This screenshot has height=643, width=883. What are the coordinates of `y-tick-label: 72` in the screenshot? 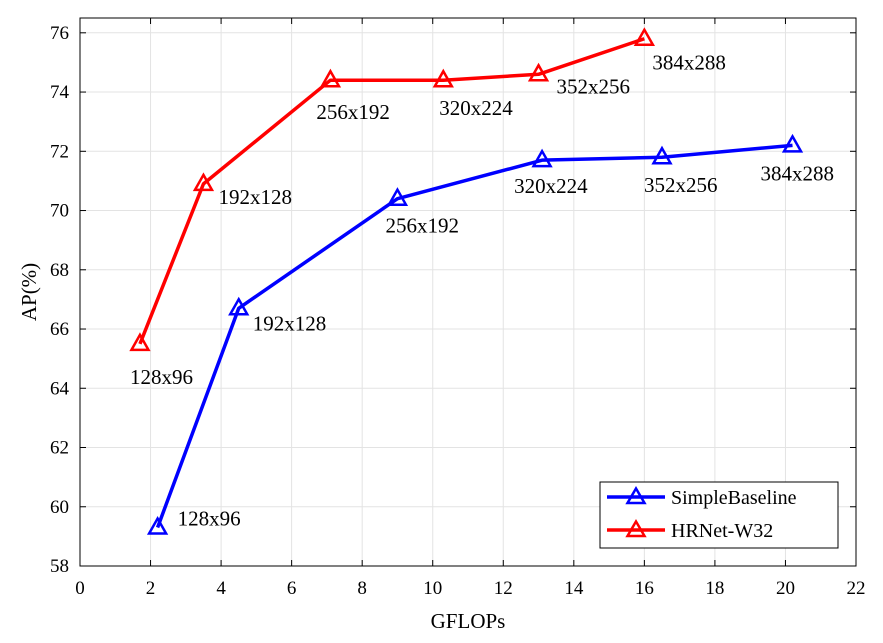 It's located at (59, 151).